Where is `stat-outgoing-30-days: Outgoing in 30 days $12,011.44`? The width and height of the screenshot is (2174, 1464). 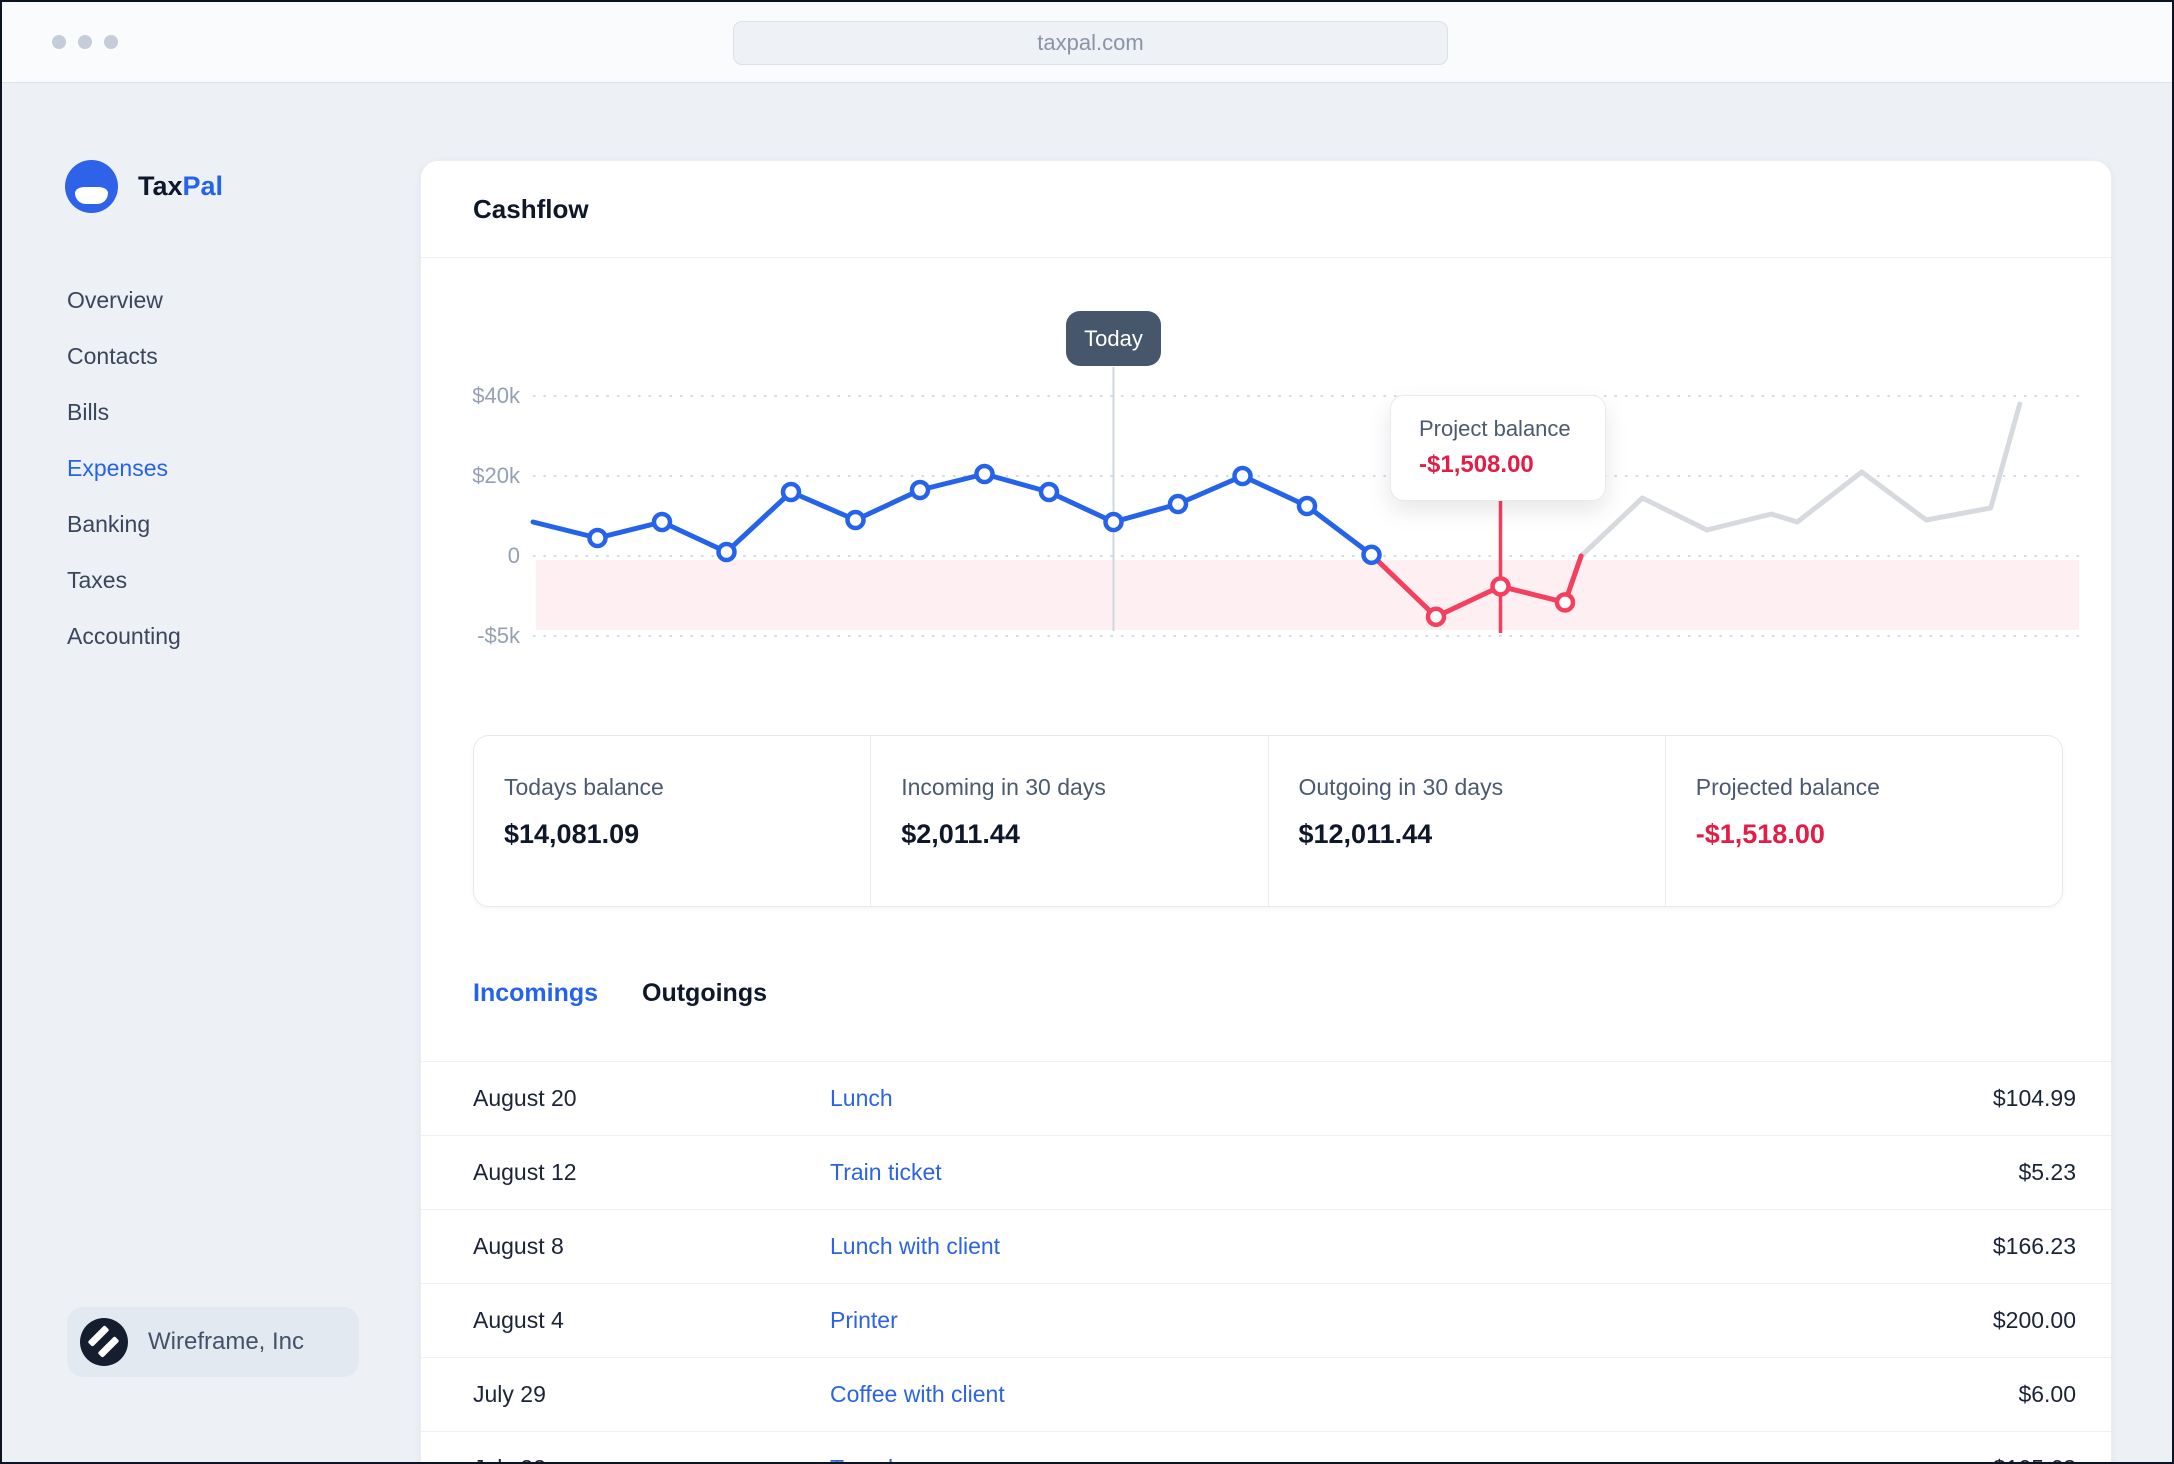
stat-outgoing-30-days: Outgoing in 30 days $12,011.44 is located at coordinates (1466, 821).